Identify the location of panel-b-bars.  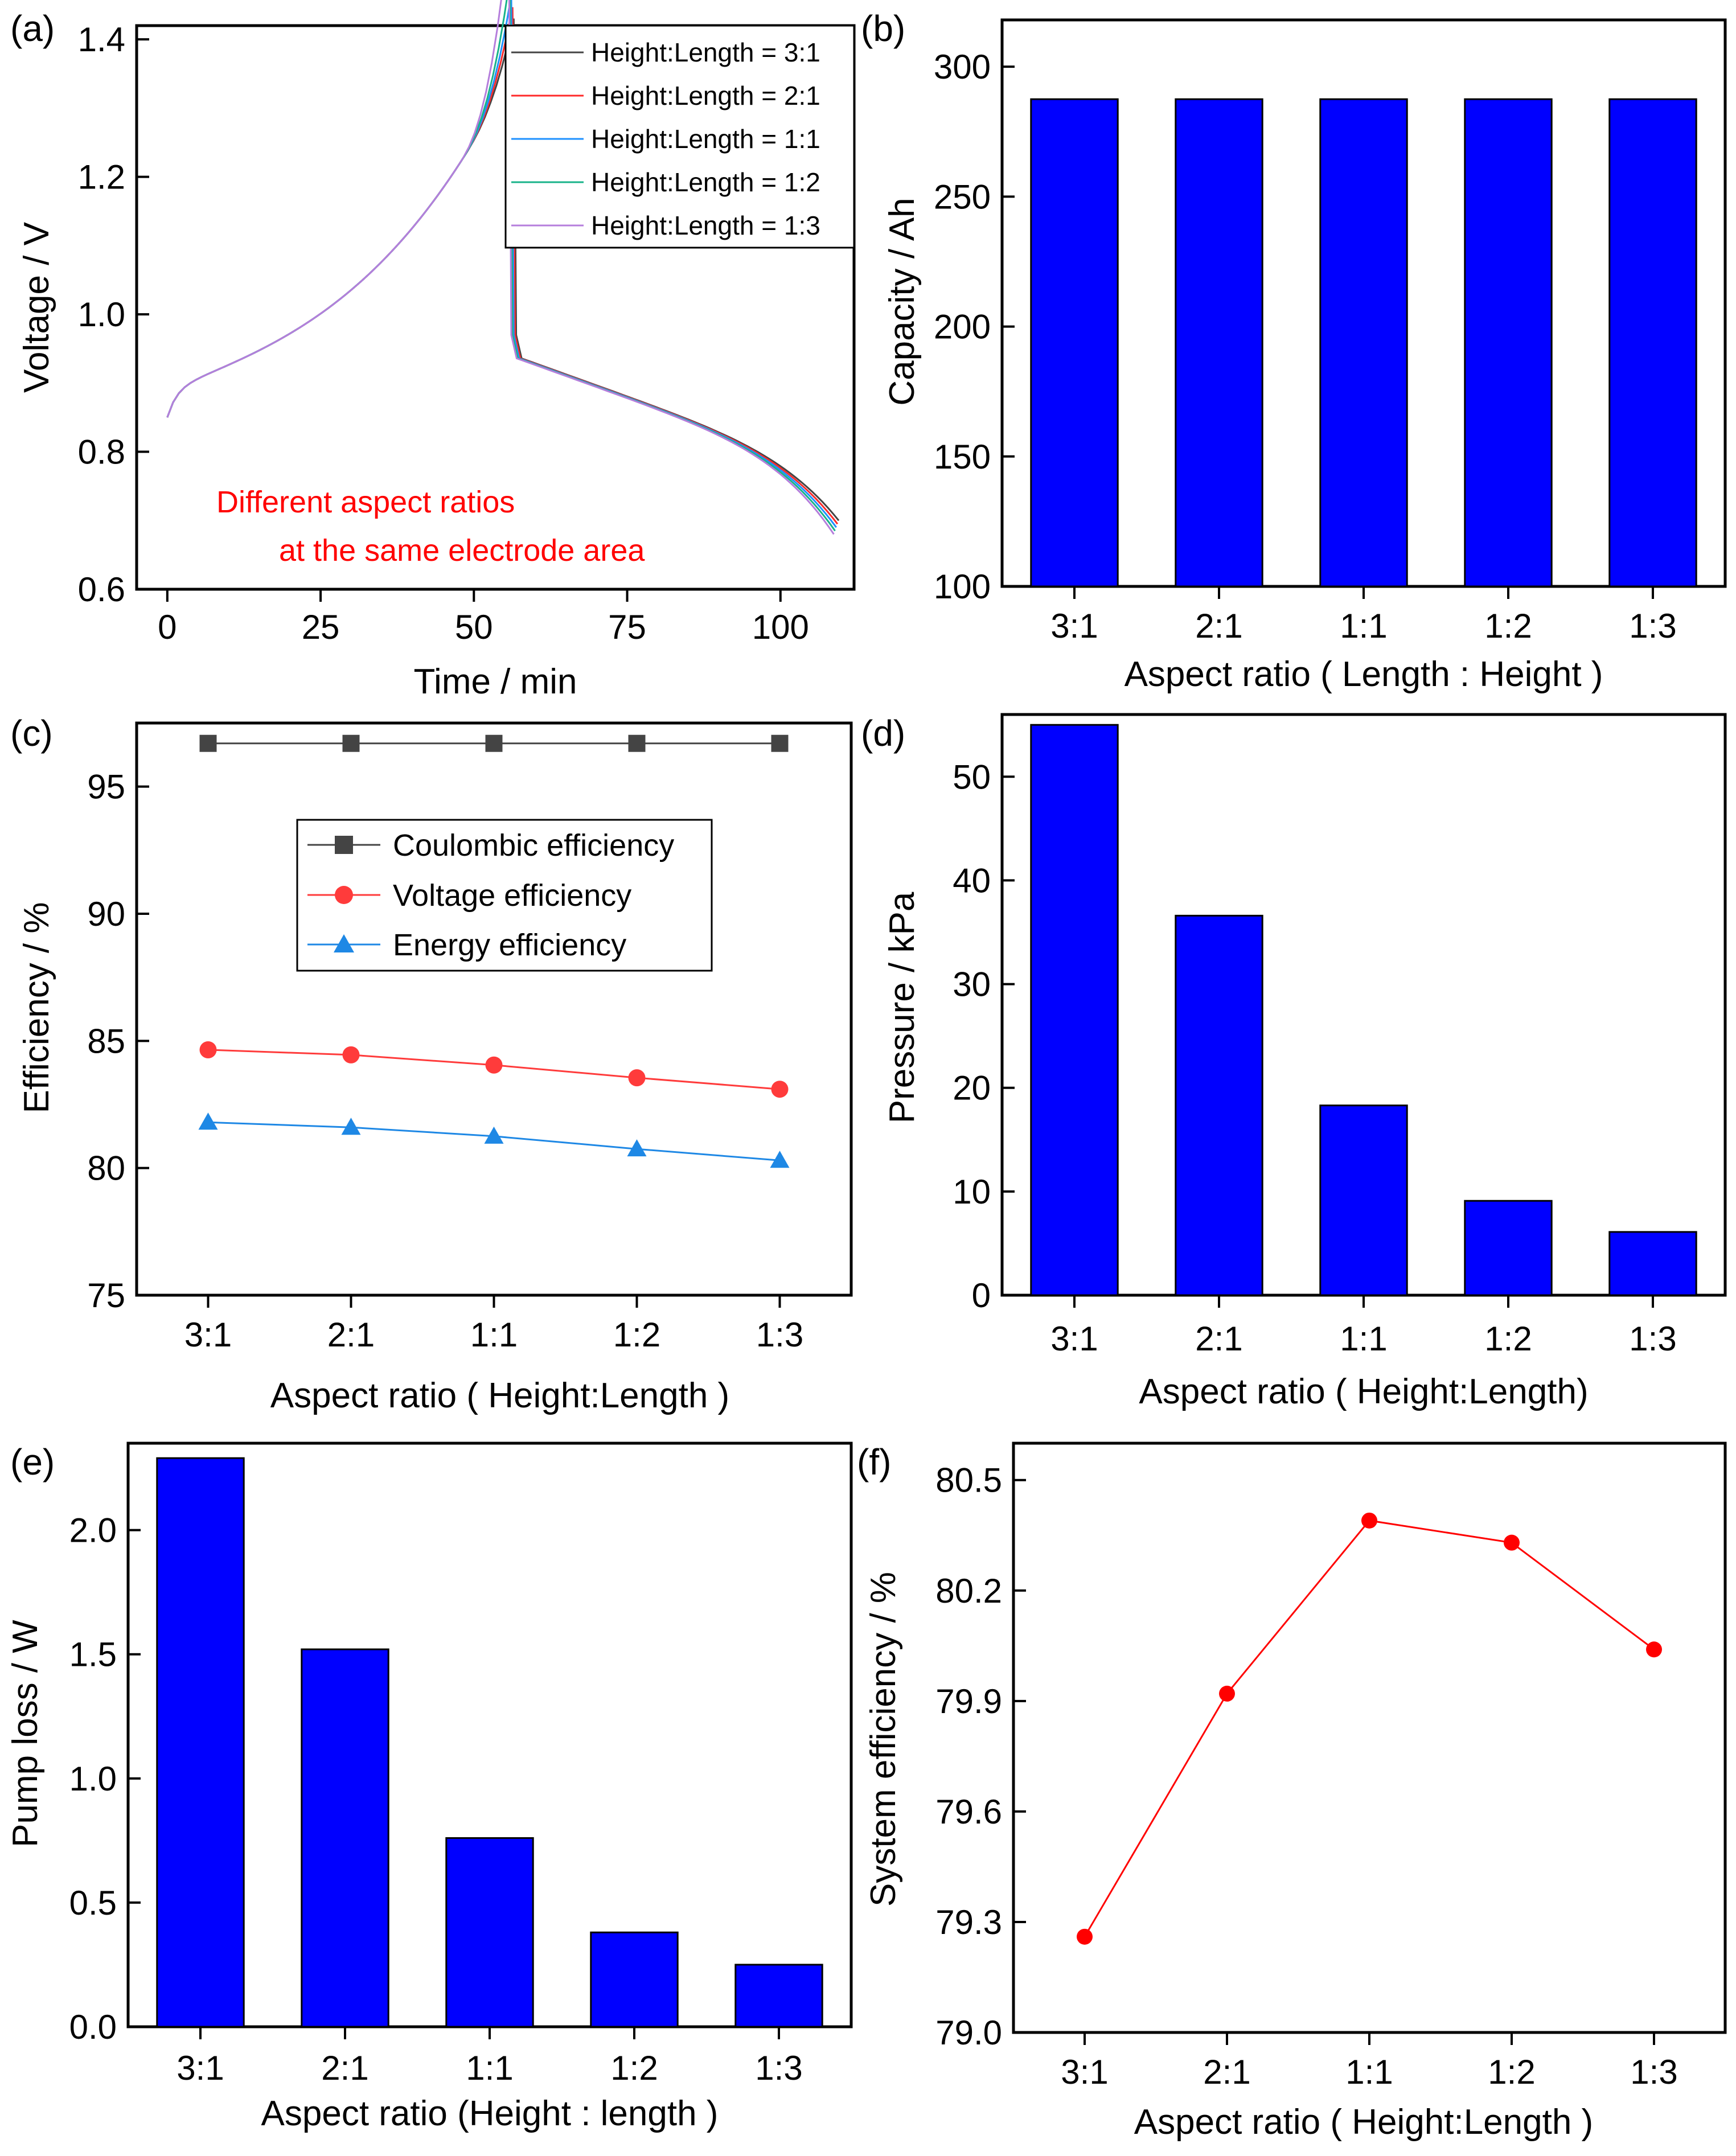
(1363, 343).